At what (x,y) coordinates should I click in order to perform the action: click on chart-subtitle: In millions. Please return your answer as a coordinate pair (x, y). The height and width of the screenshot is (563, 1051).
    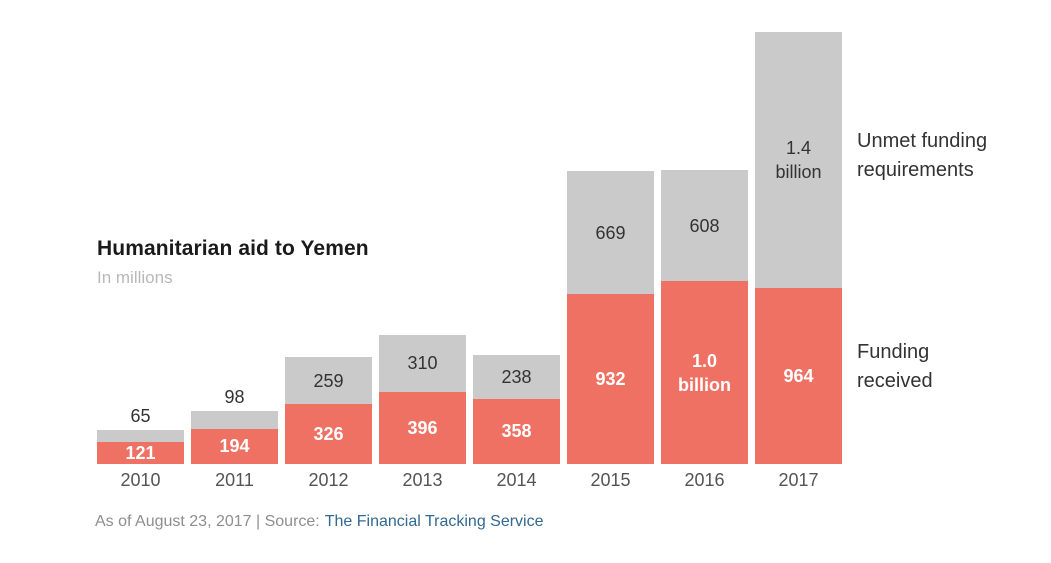
    Looking at the image, I should click on (135, 277).